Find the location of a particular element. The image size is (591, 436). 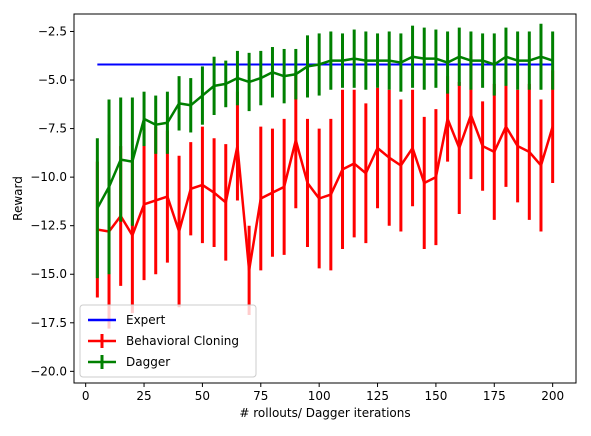

y-tick-label: −2.5 is located at coordinates (52, 31).